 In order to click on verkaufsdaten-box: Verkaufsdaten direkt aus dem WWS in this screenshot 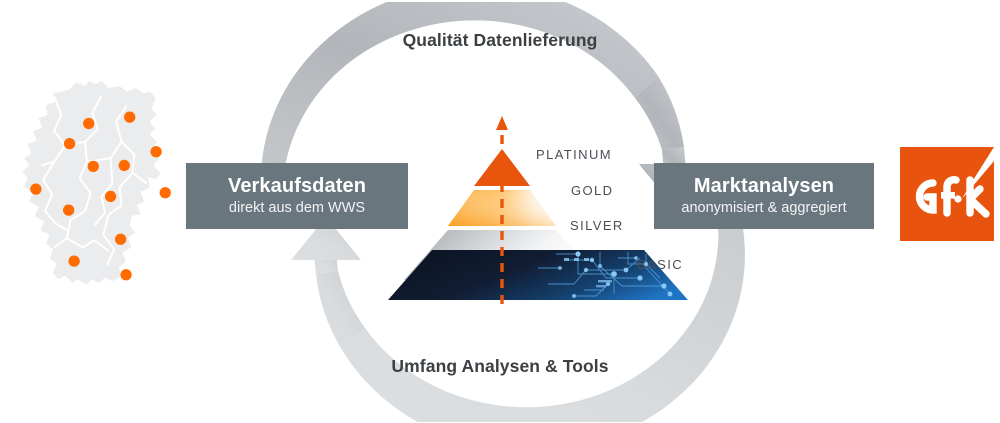, I will do `click(297, 196)`.